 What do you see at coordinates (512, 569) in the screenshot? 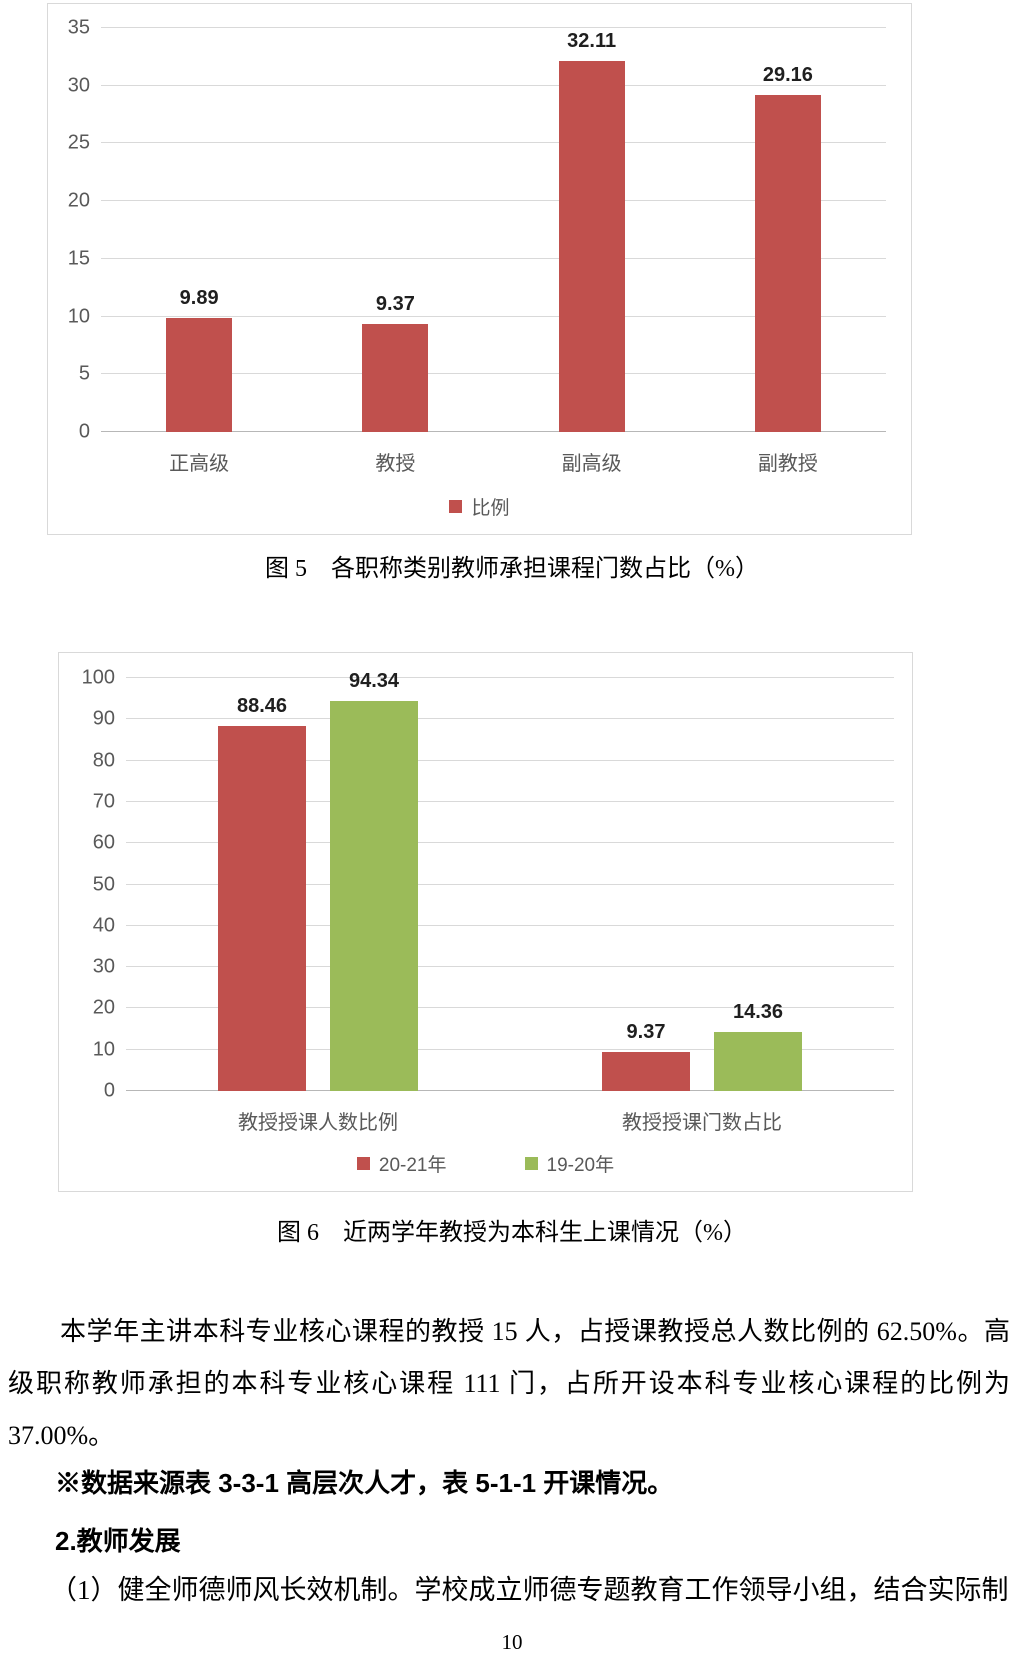
I see `figure5-caption: 图 5 各职称类别教师承担课程门数占比（%）` at bounding box center [512, 569].